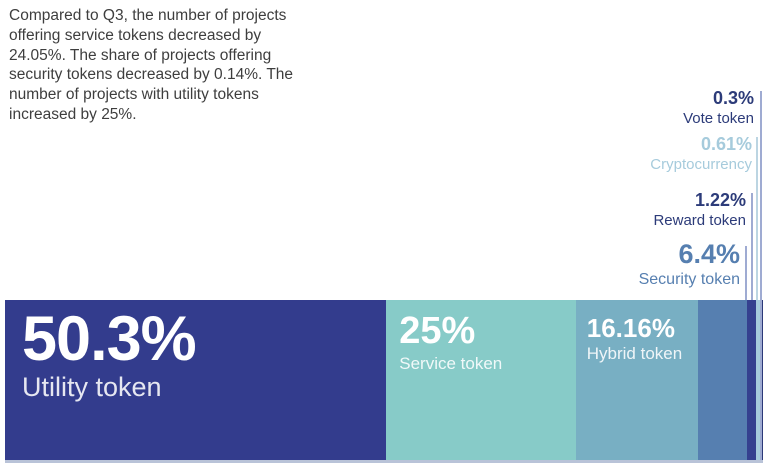 The width and height of the screenshot is (768, 469). What do you see at coordinates (720, 200) in the screenshot?
I see `callout-value: 1.22%` at bounding box center [720, 200].